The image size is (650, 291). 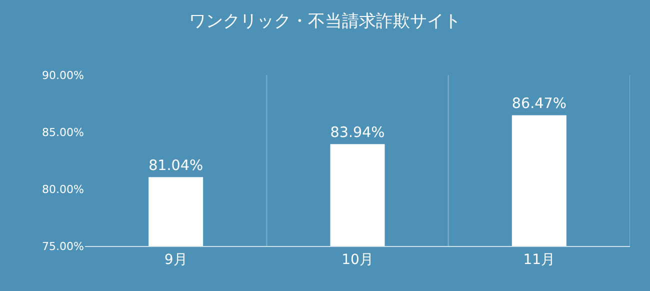 What do you see at coordinates (357, 132) in the screenshot?
I see `data-label: 83.94%` at bounding box center [357, 132].